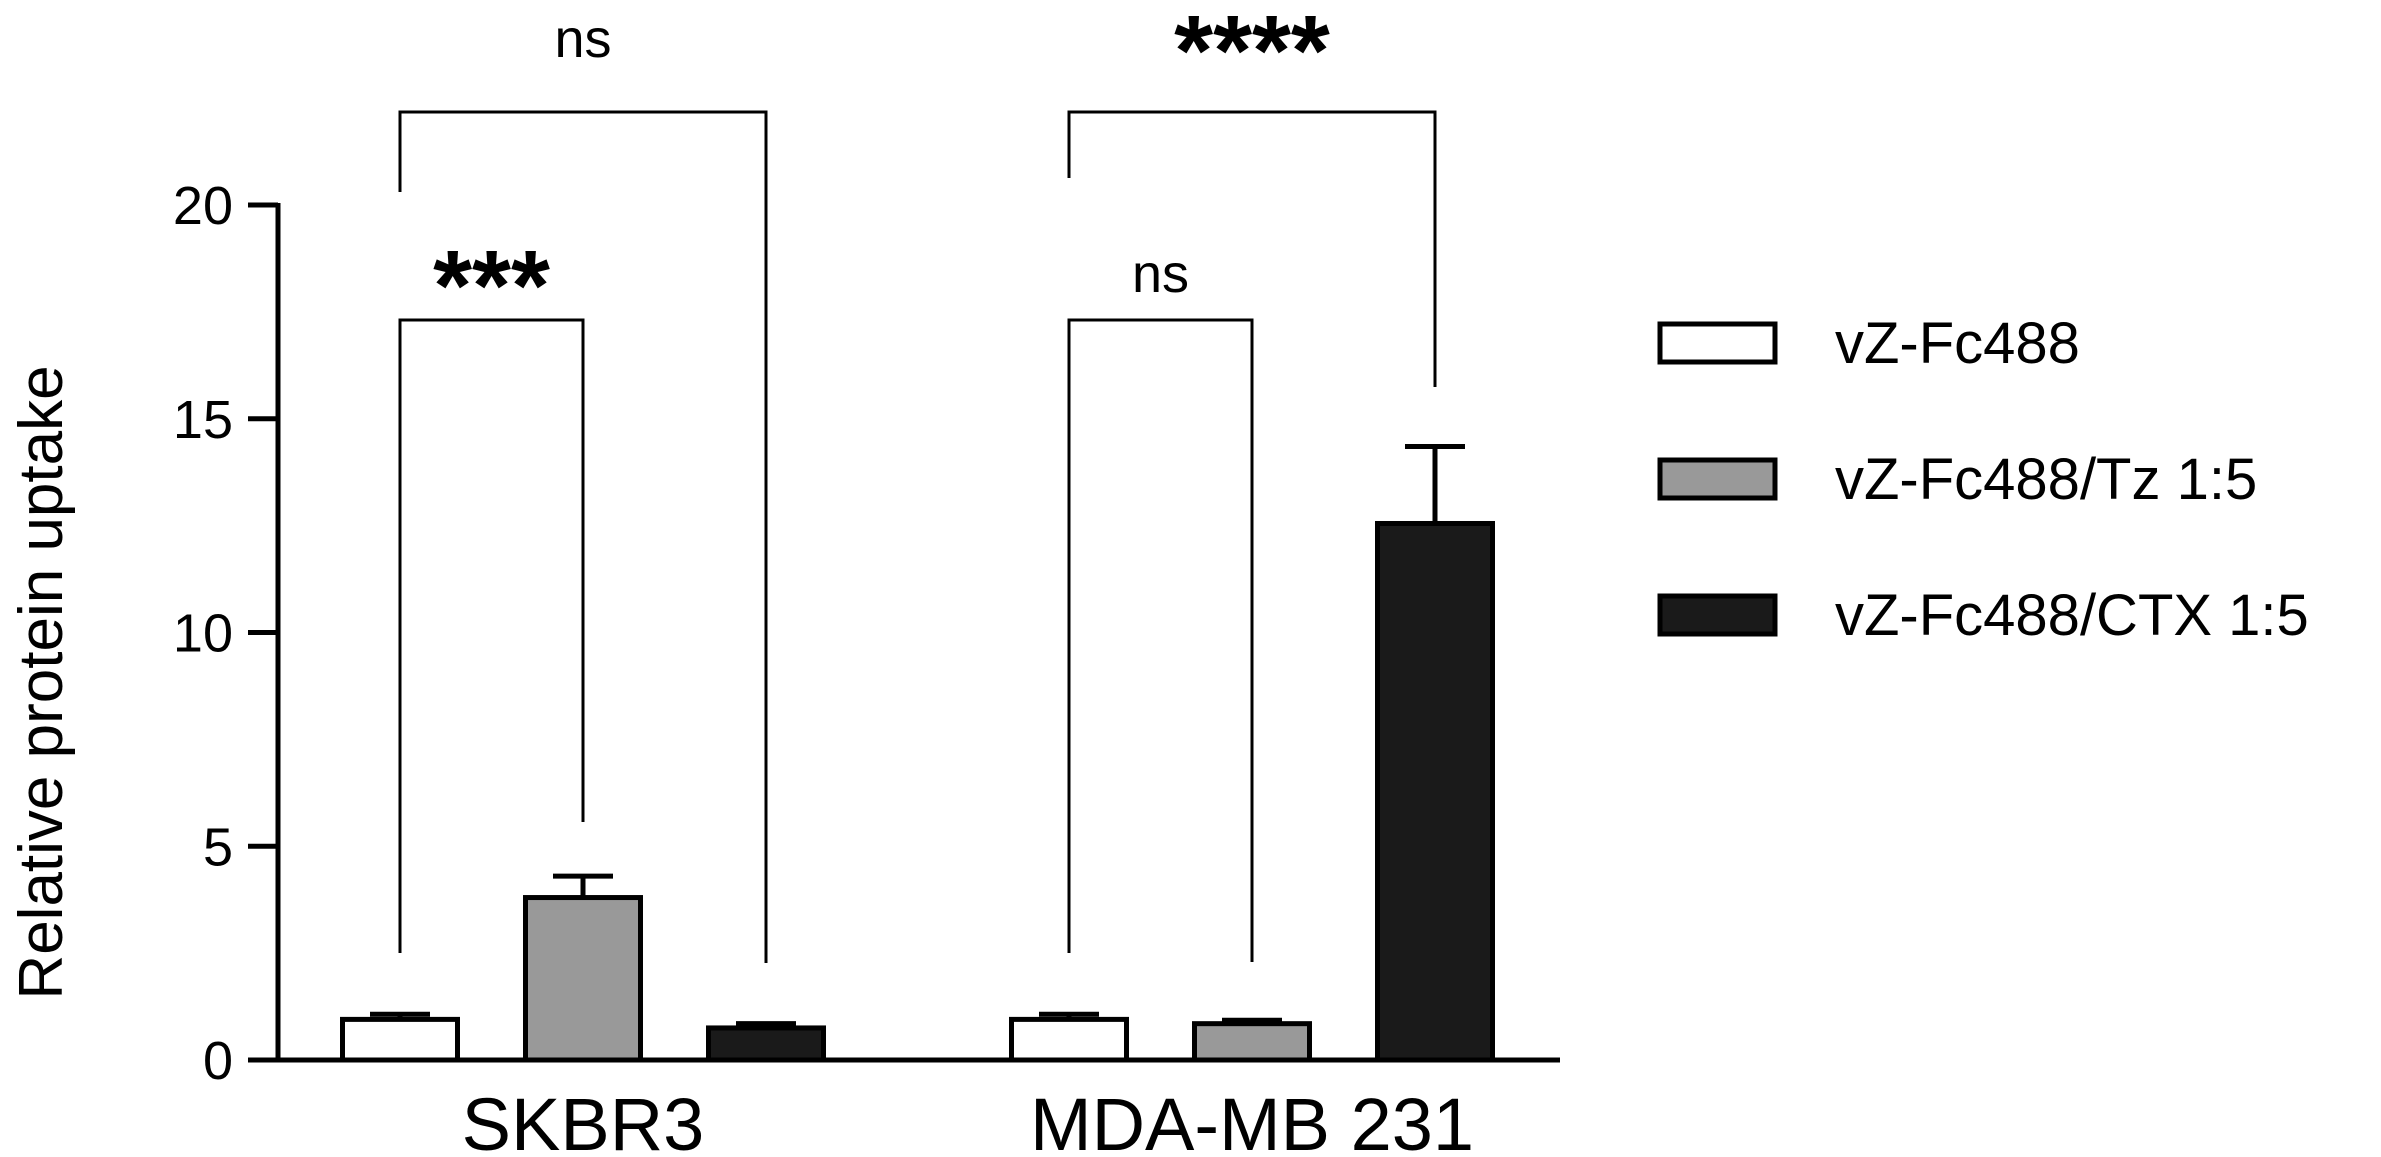 Image resolution: width=2381 pixels, height=1157 pixels. What do you see at coordinates (1252, 53) in the screenshot?
I see `significance-label: ****` at bounding box center [1252, 53].